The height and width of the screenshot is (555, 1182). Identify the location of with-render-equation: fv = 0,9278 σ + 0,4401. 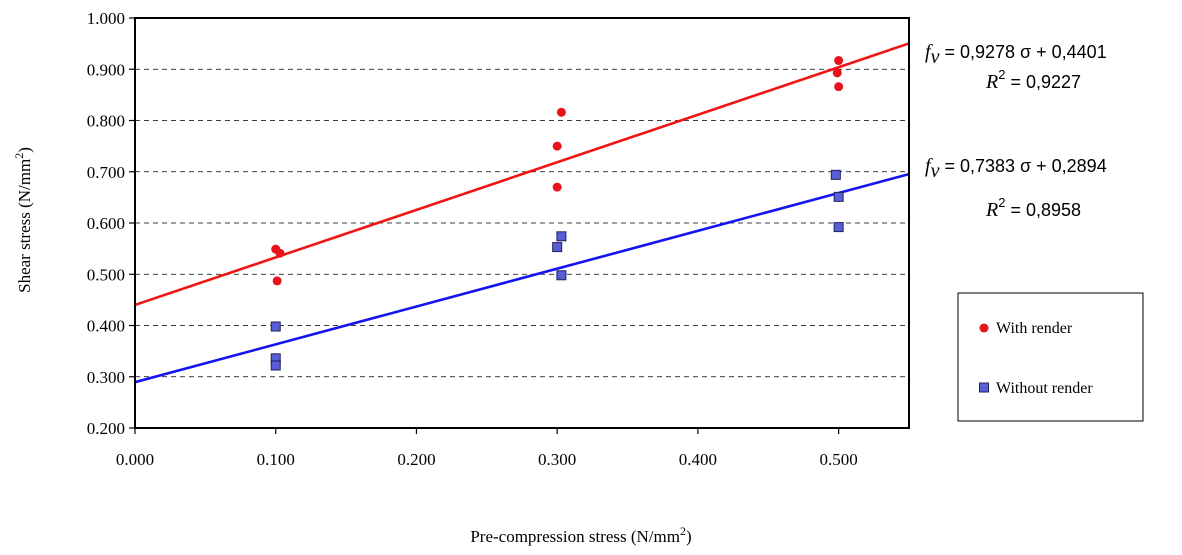
(1016, 54).